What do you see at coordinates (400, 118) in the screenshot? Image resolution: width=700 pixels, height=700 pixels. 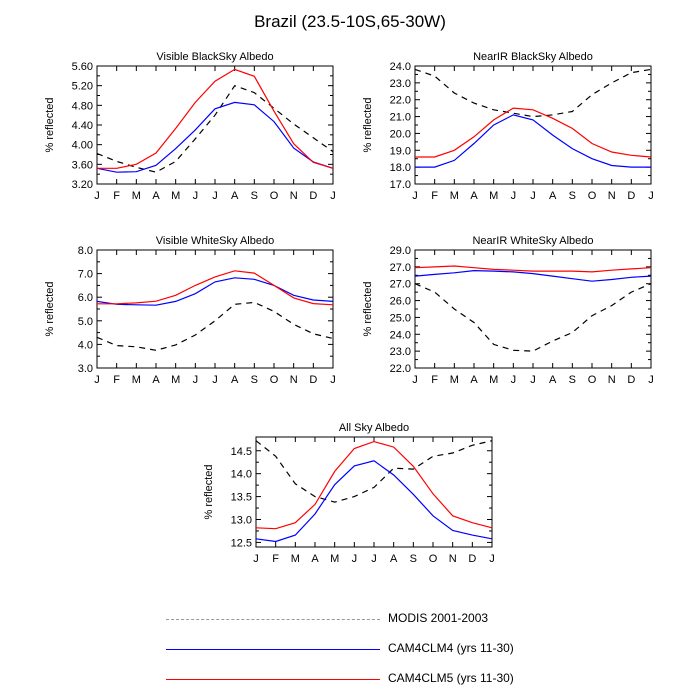 I see `y-tick-label: 21.0` at bounding box center [400, 118].